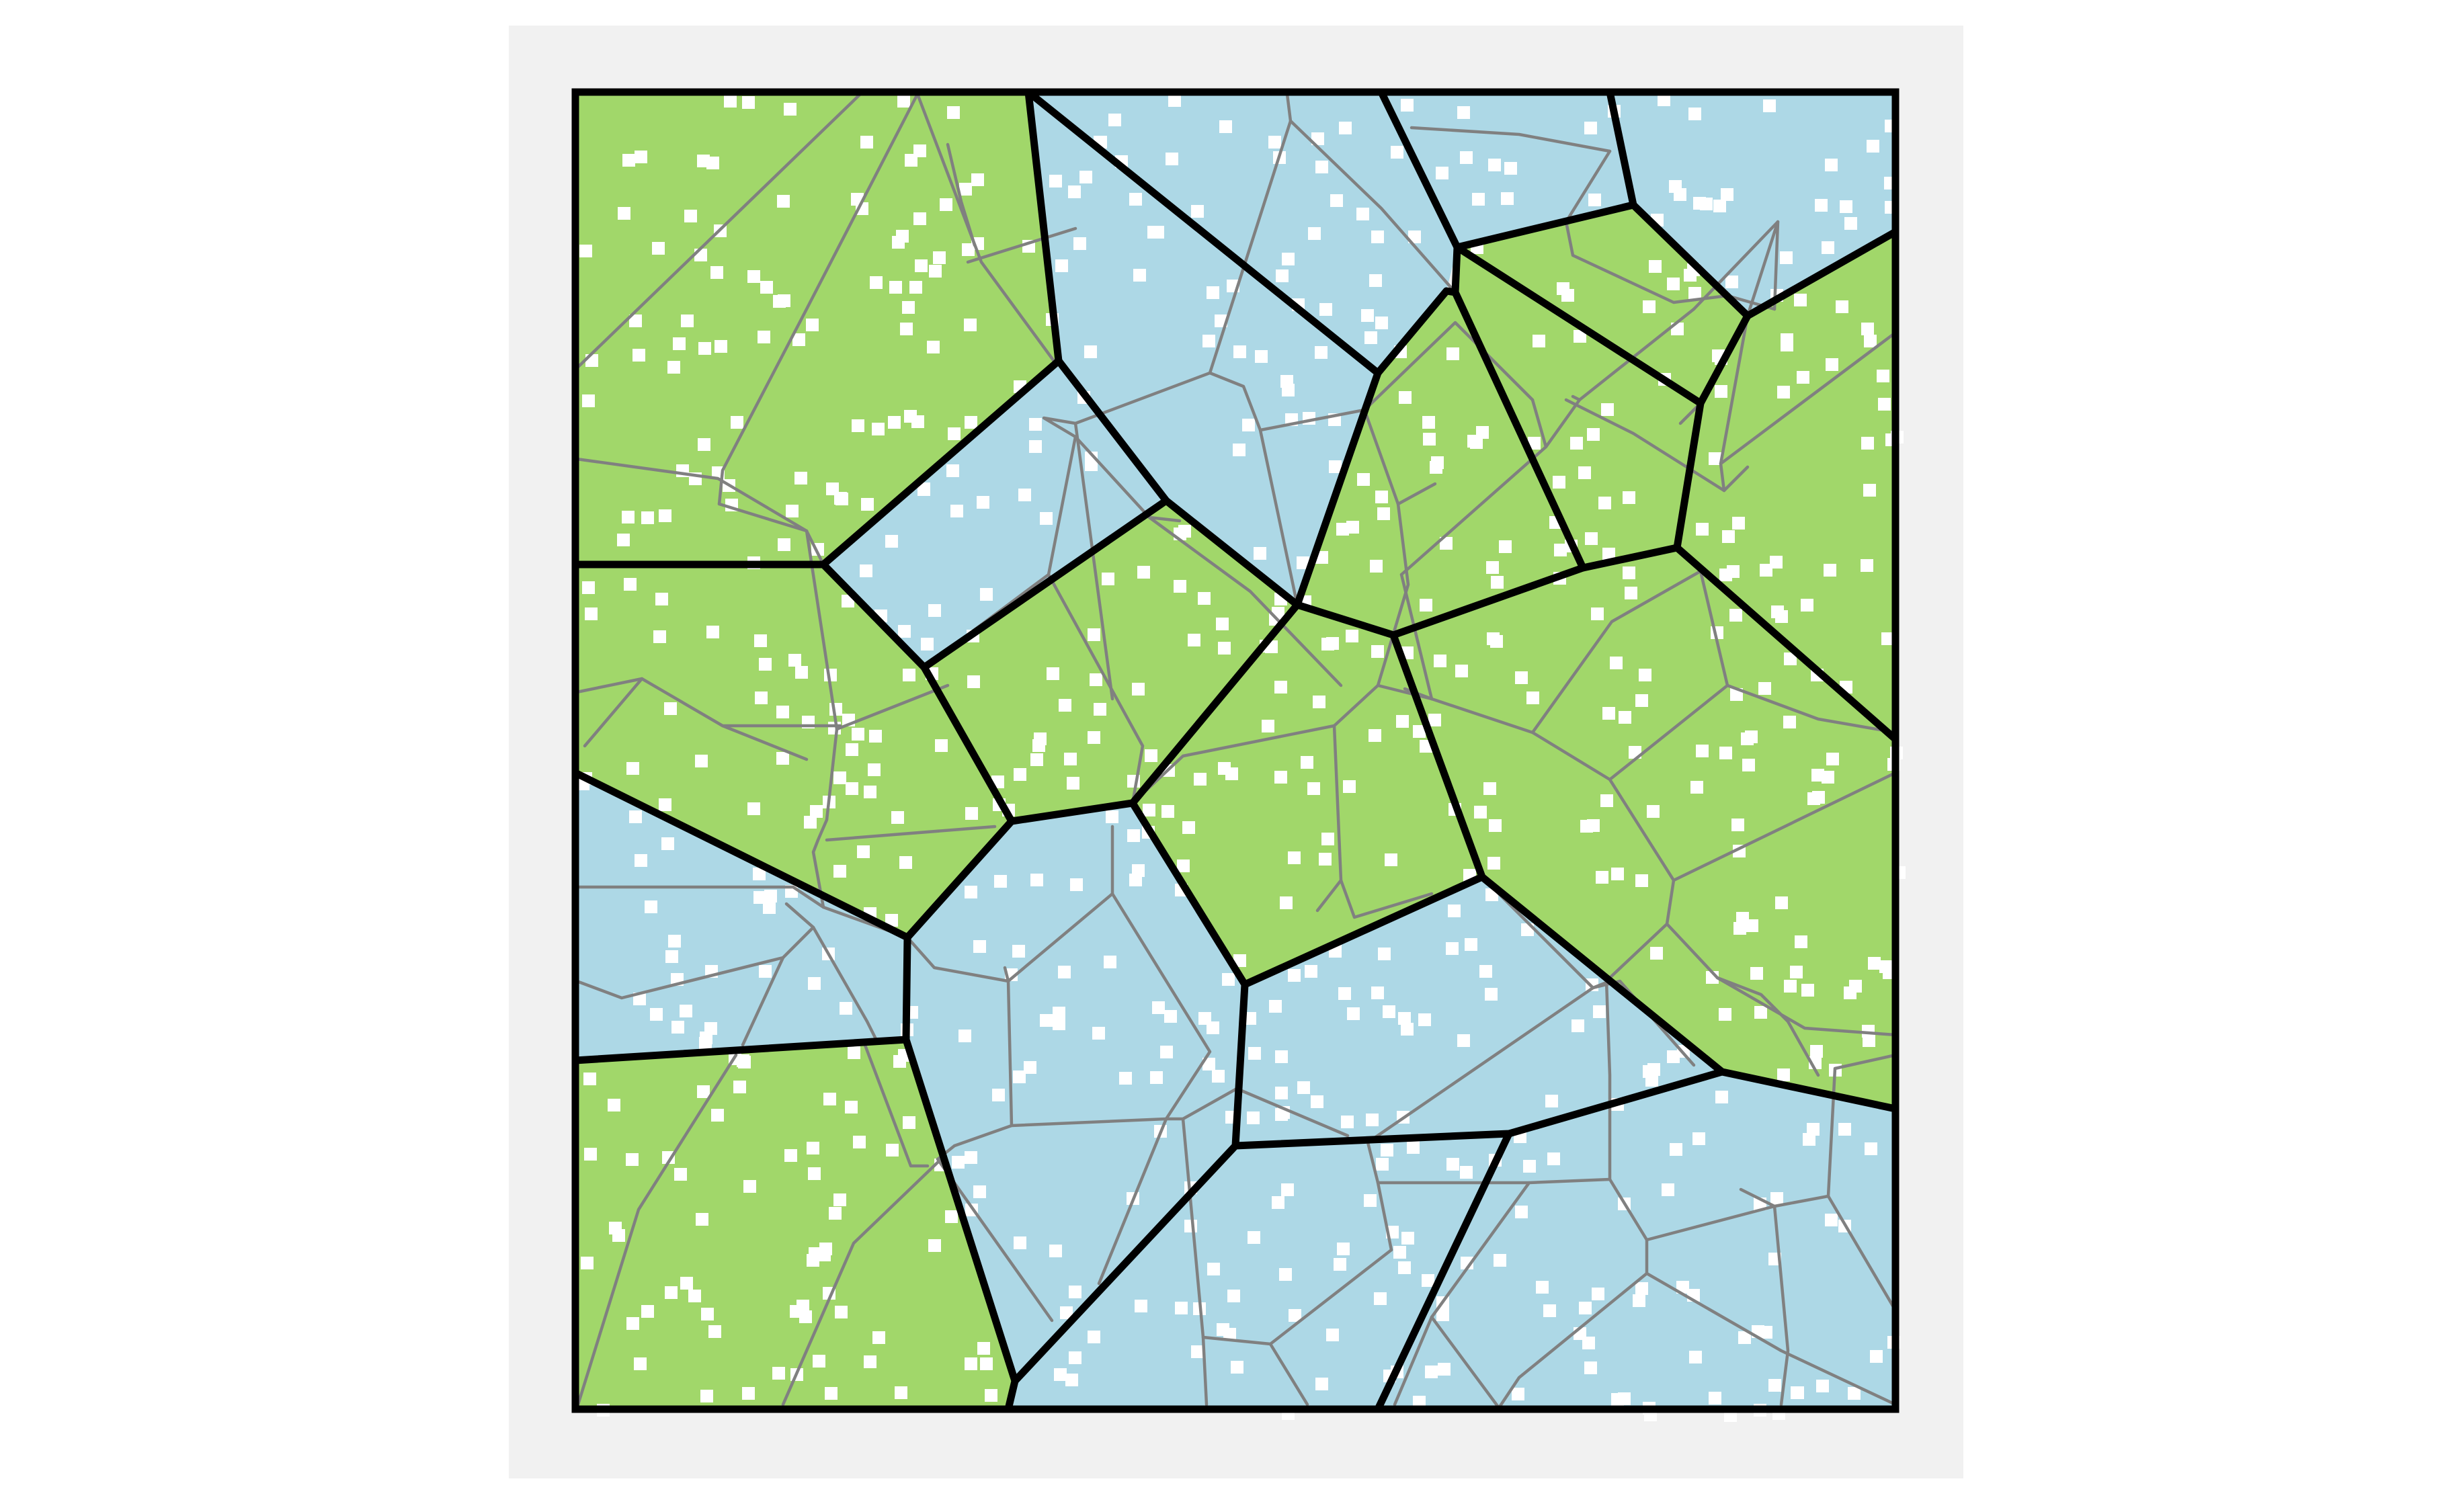  What do you see at coordinates (994, 514) in the screenshot?
I see `region-b4` at bounding box center [994, 514].